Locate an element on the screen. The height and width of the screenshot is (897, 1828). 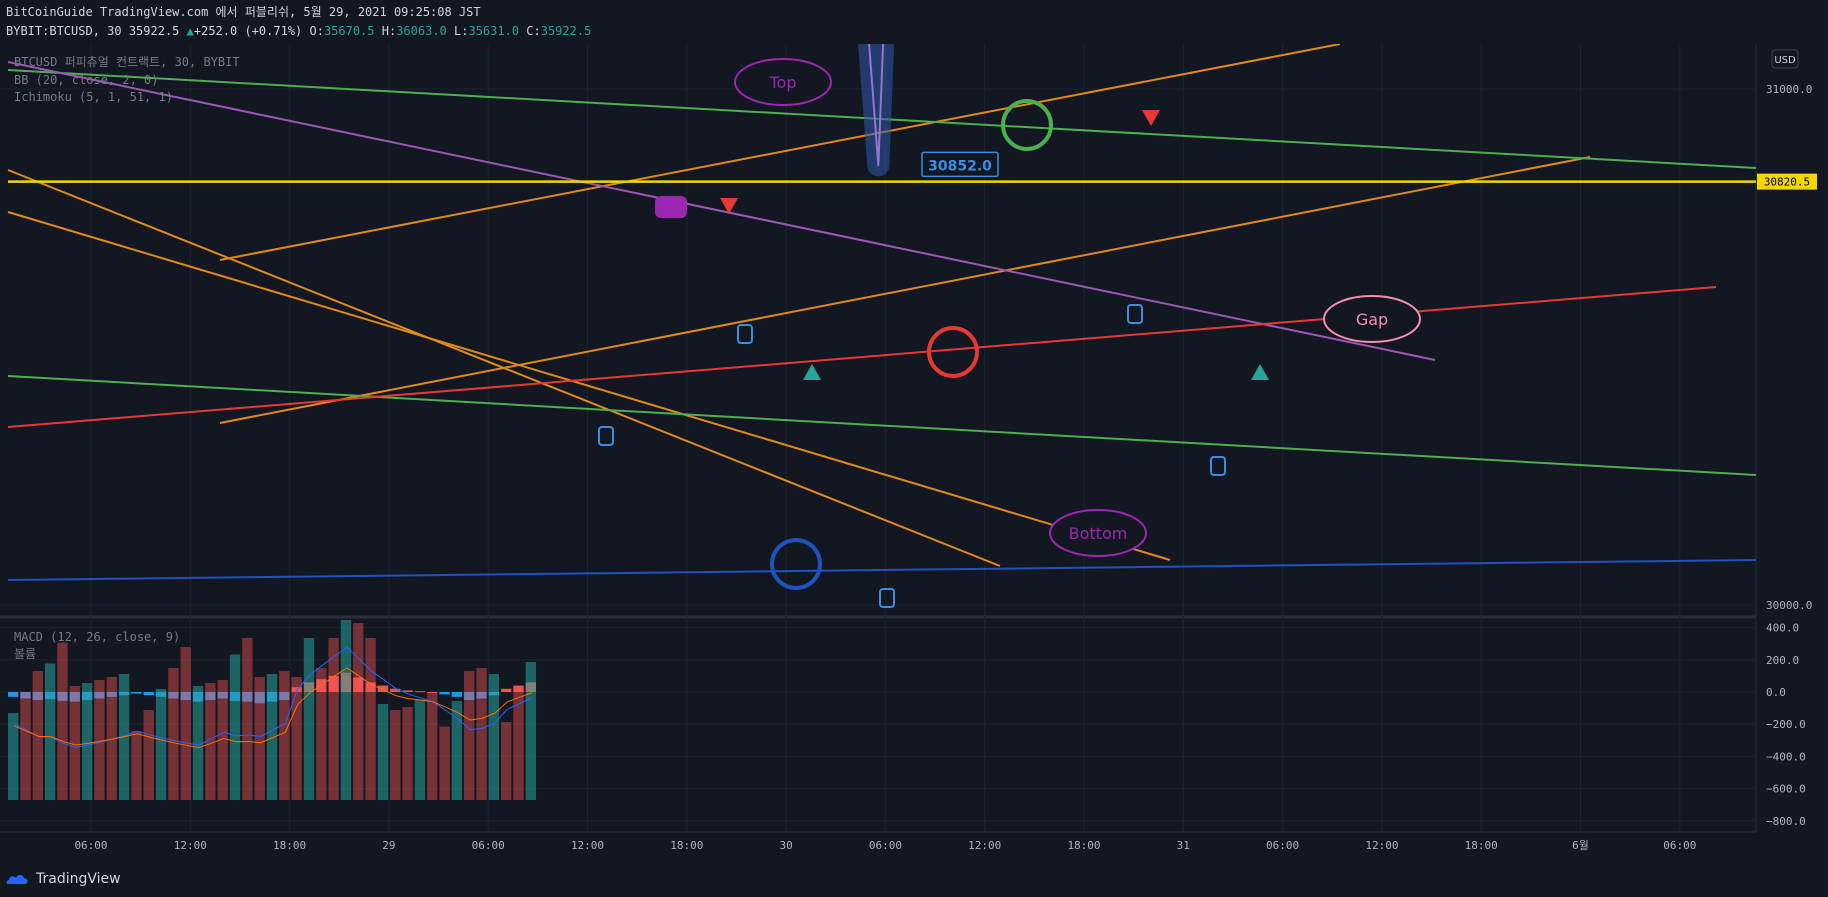
symbol: BYBIT:BTCUSD, 30 is located at coordinates (64, 31).